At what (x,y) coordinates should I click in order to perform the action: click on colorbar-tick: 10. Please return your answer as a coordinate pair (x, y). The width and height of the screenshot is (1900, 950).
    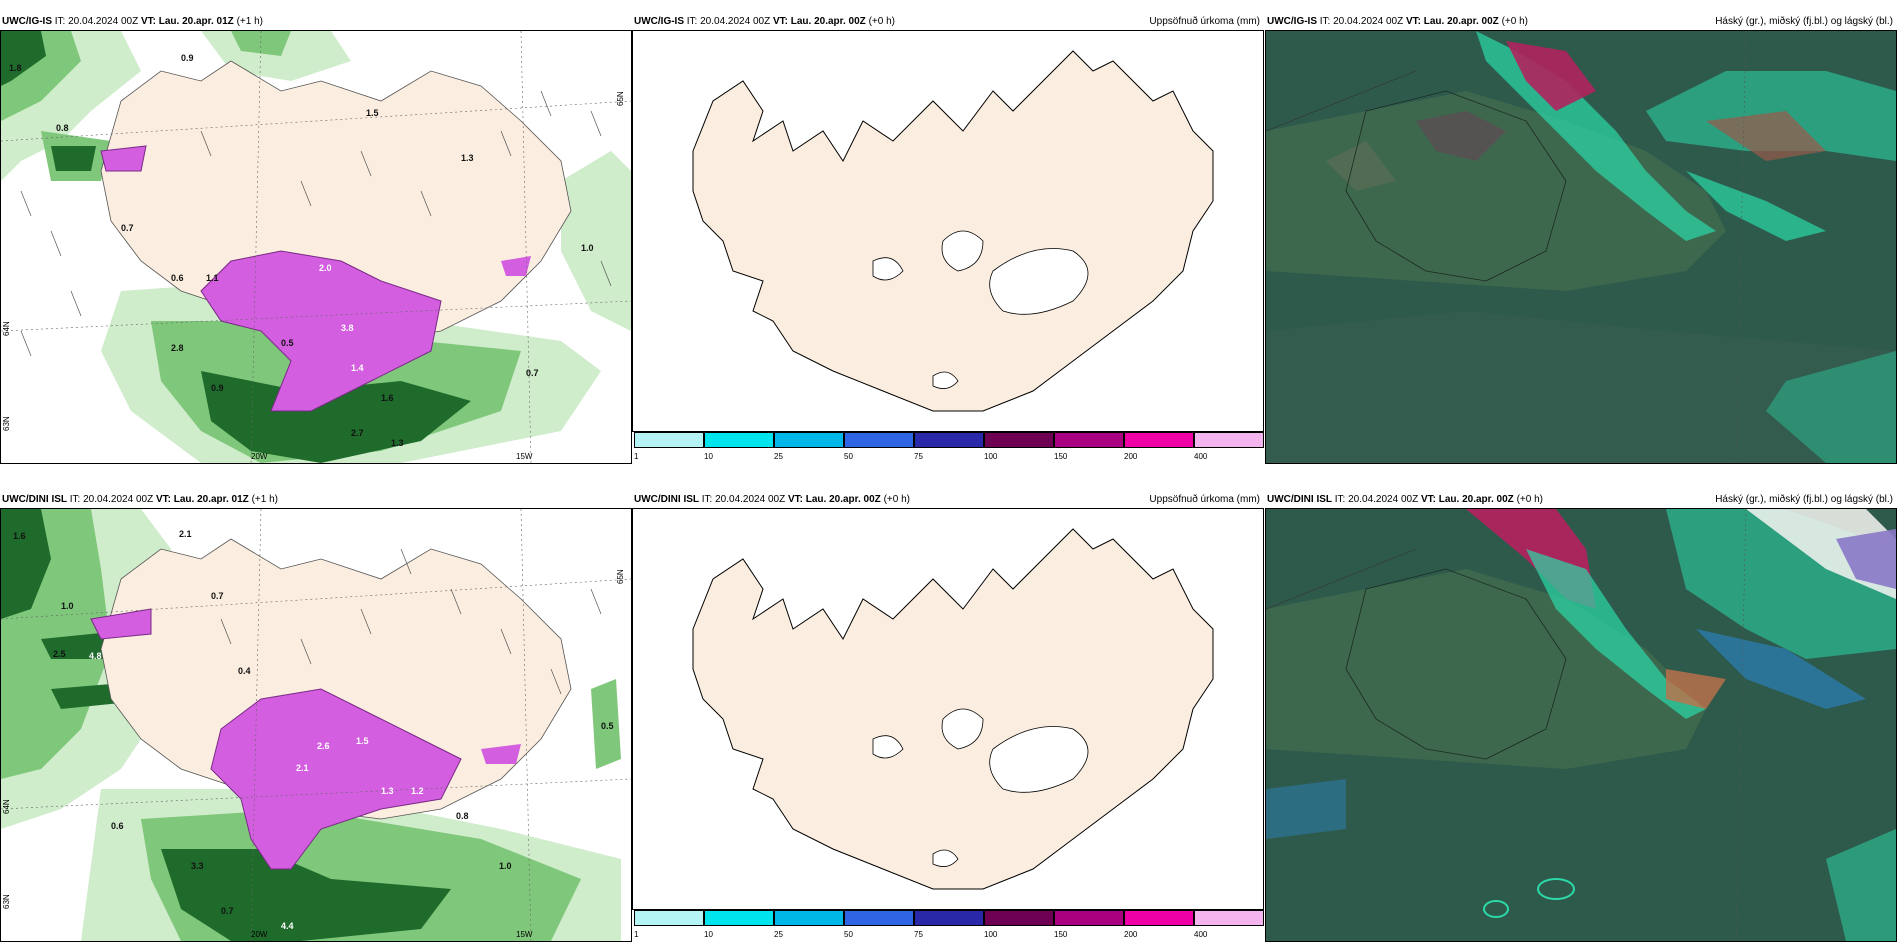
    Looking at the image, I should click on (708, 934).